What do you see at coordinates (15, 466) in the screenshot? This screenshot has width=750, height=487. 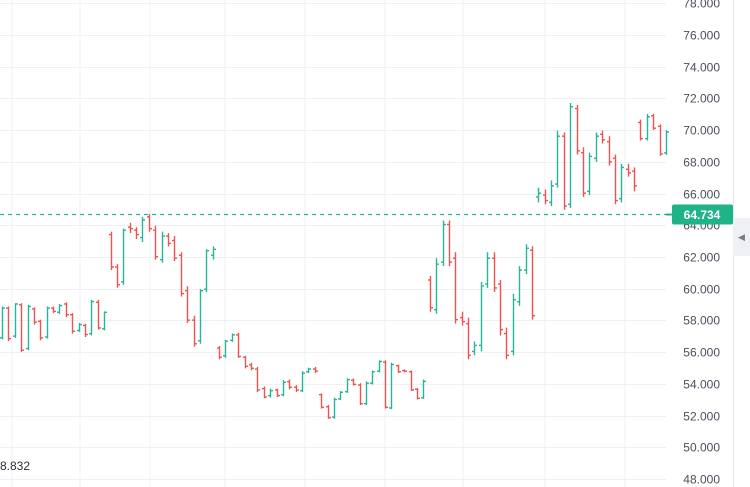 I see `low-price-label: 8.832` at bounding box center [15, 466].